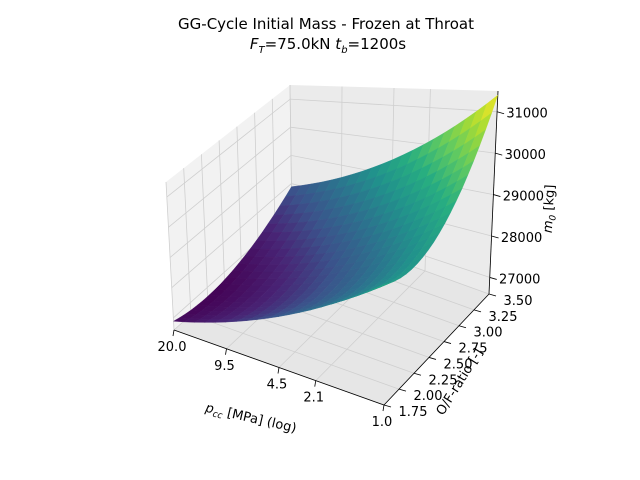 The width and height of the screenshot is (640, 480). I want to click on y-tick-label: 1.75, so click(413, 412).